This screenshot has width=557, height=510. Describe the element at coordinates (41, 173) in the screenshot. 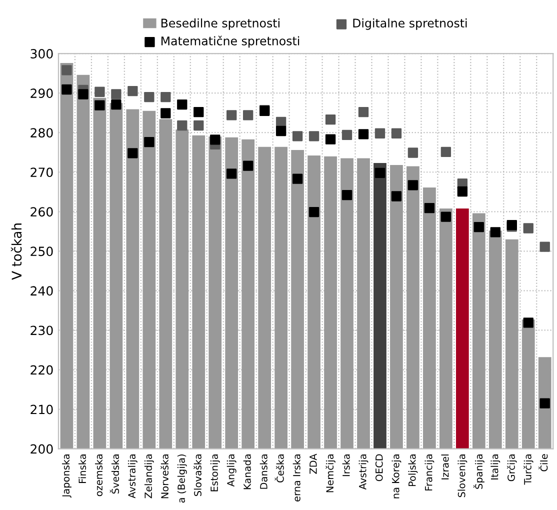

I see `y-tick-label: 270` at that location.